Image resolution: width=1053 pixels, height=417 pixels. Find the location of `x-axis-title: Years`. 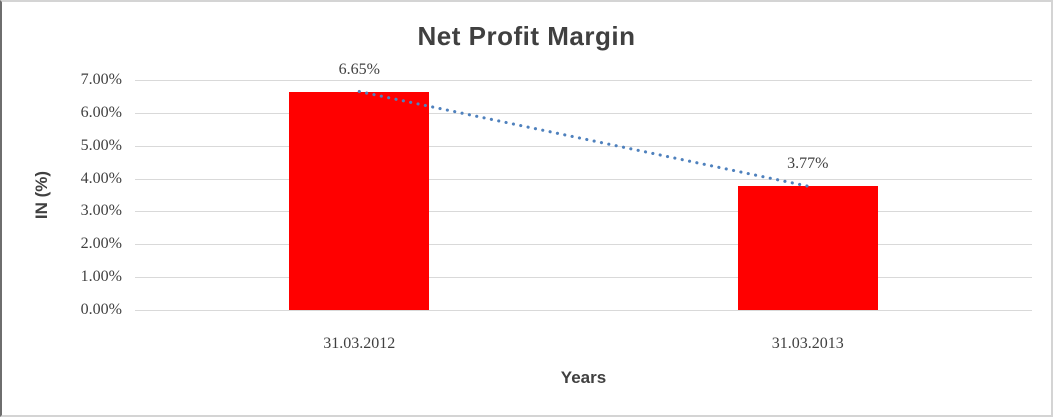

x-axis-title: Years is located at coordinates (583, 377).